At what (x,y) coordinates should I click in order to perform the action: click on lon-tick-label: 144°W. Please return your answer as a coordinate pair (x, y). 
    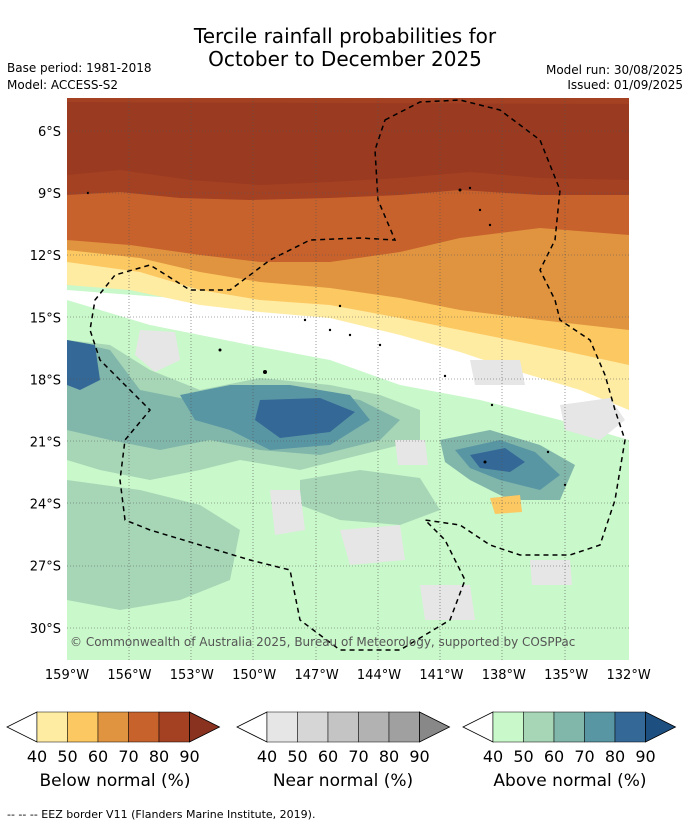
    Looking at the image, I should click on (379, 675).